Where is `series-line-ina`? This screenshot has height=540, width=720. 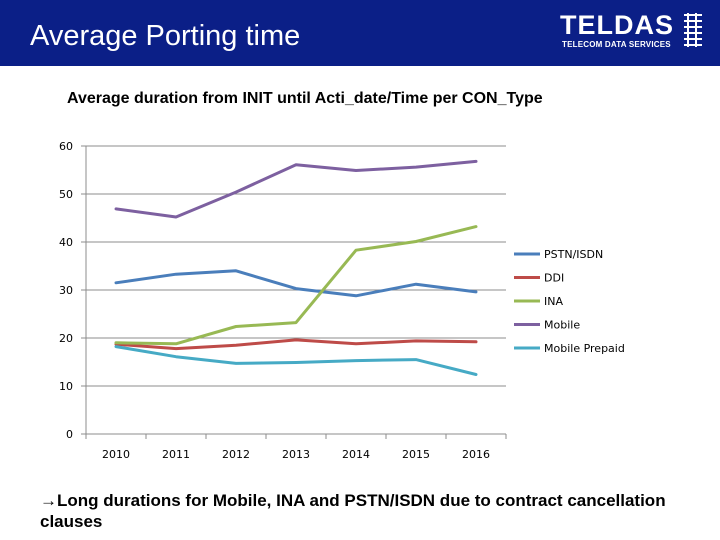
series-line-ina is located at coordinates (296, 285).